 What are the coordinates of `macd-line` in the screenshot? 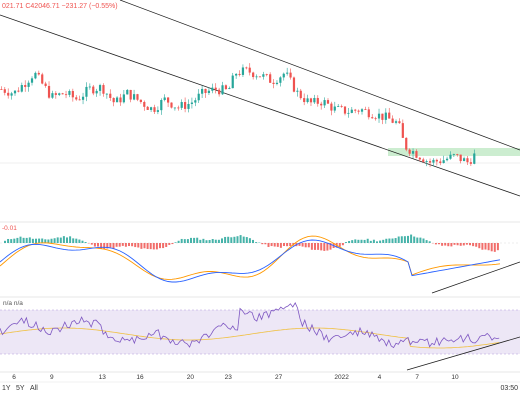 It's located at (250, 261).